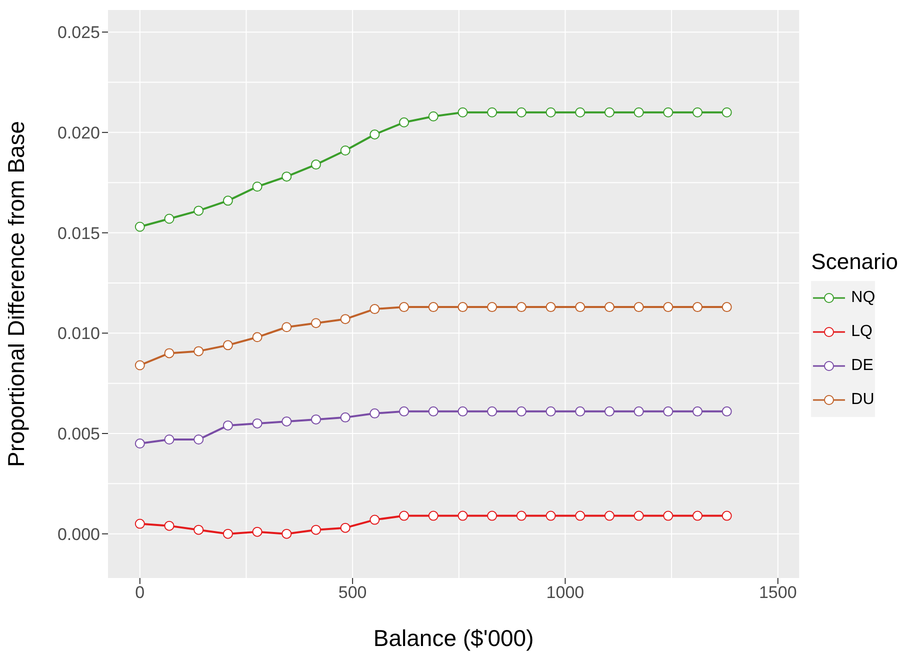 Image resolution: width=919 pixels, height=670 pixels. Describe the element at coordinates (862, 400) in the screenshot. I see `legend-label: DU` at that location.